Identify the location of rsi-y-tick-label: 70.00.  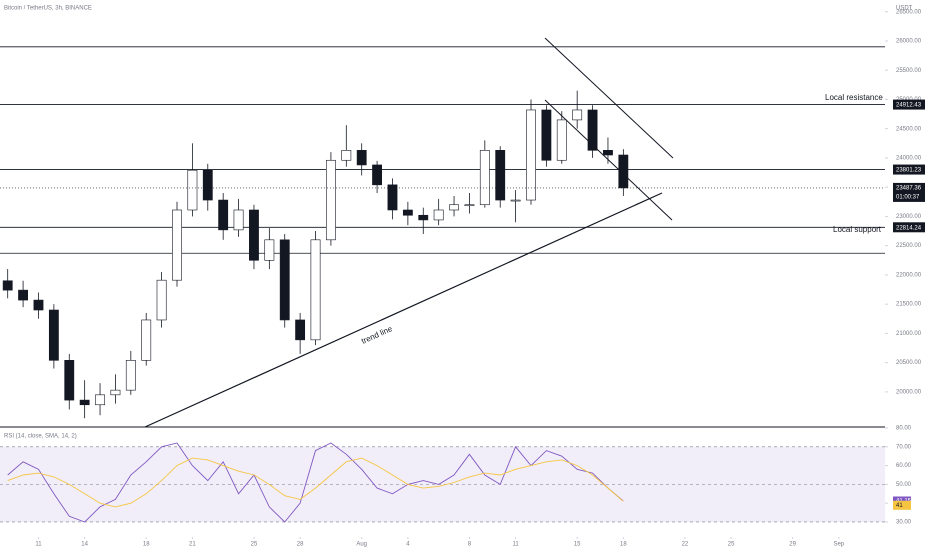
(904, 447).